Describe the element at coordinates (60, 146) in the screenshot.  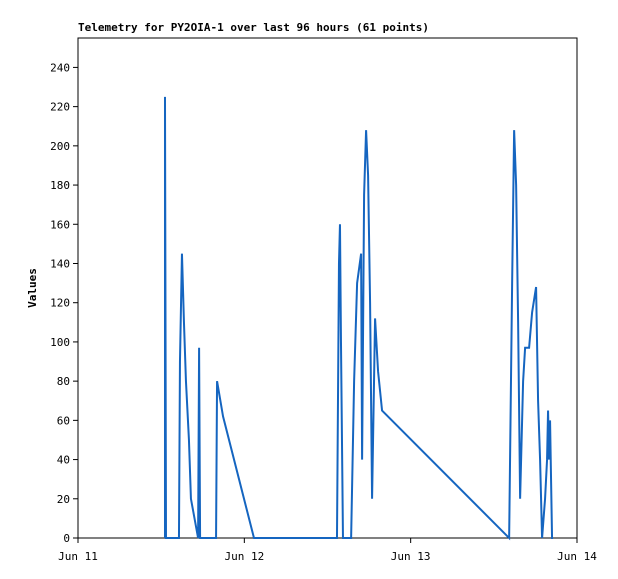
I see `y-tick-label: 200` at that location.